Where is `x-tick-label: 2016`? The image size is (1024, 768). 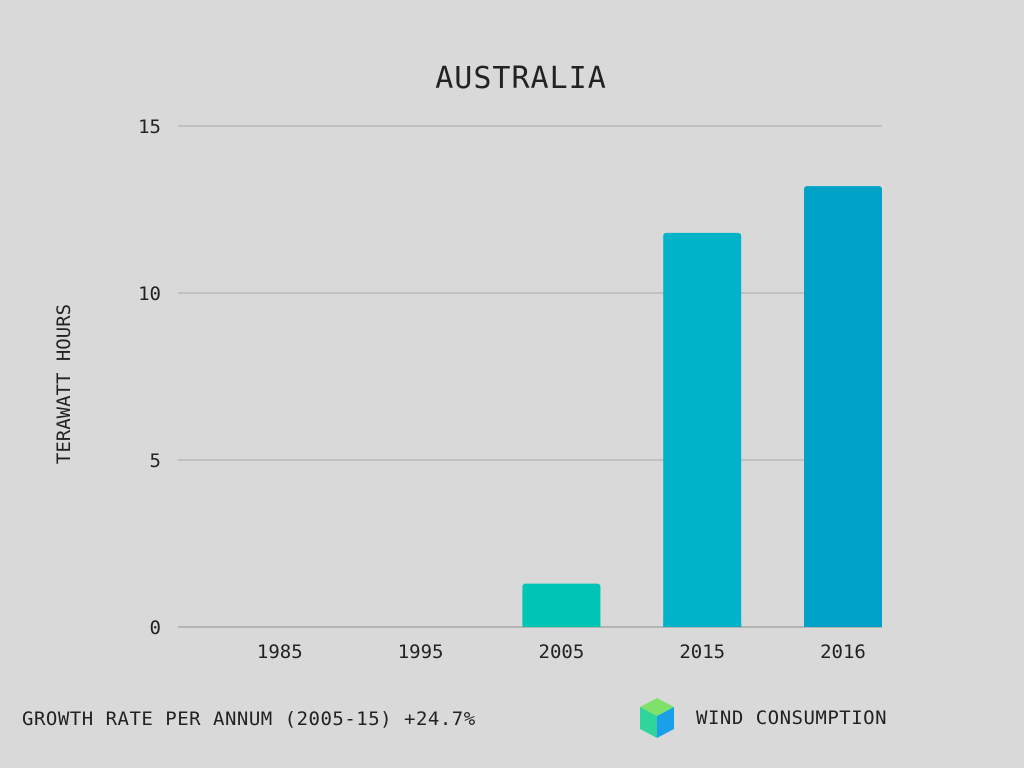
x-tick-label: 2016 is located at coordinates (843, 652).